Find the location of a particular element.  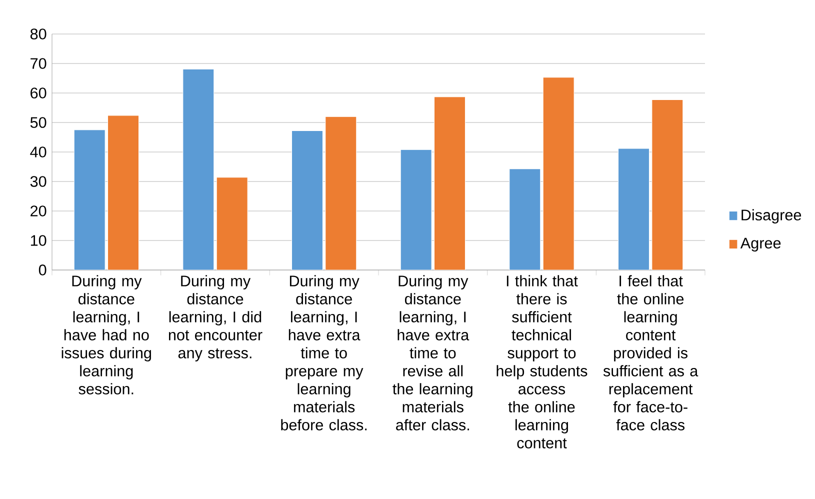

y-tick-label: 50 is located at coordinates (38, 122).